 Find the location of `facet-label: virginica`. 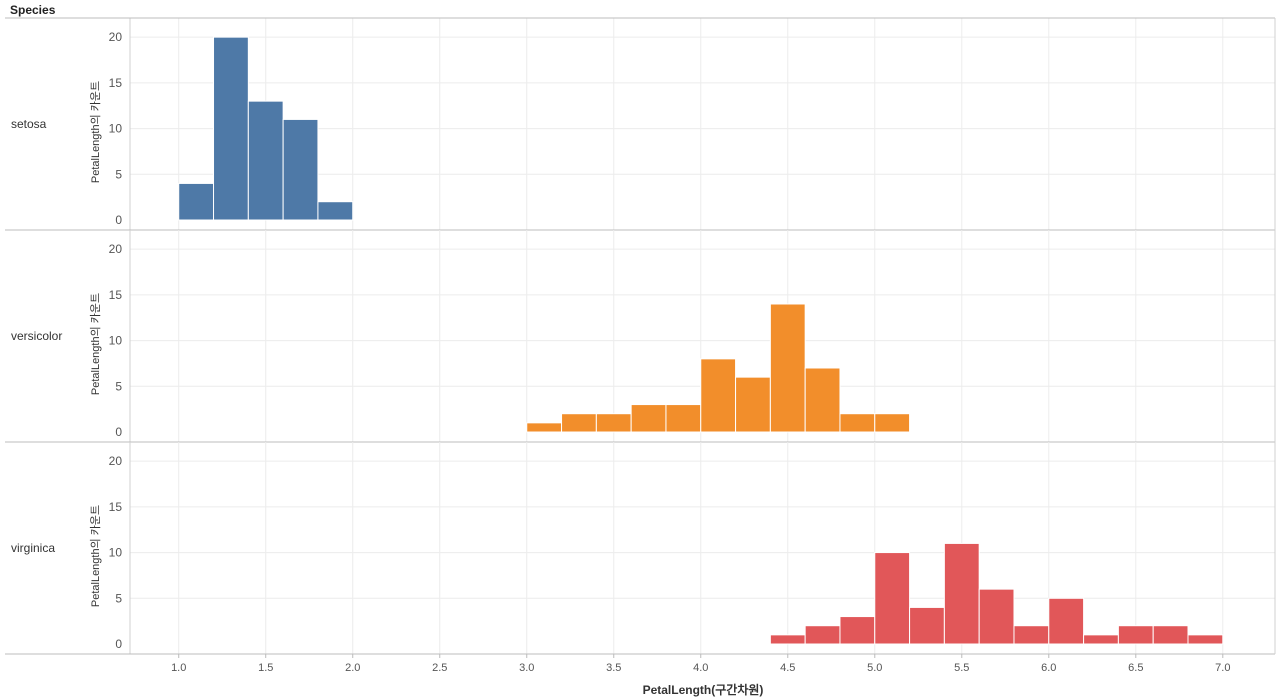

facet-label: virginica is located at coordinates (33, 548).